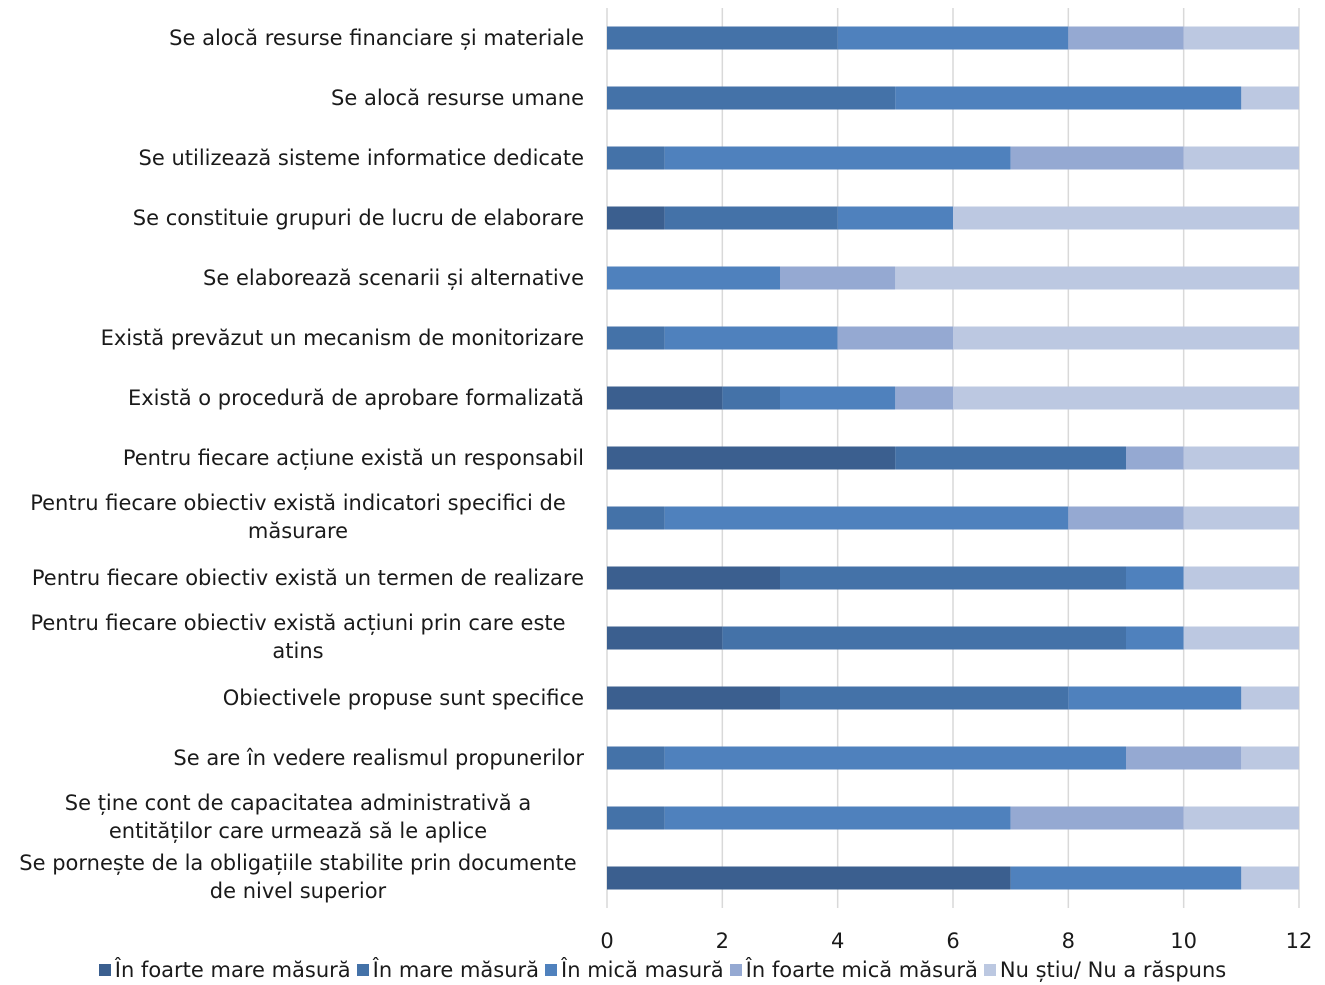 The width and height of the screenshot is (1325, 985). I want to click on category-label: Se are în vedere realismul propunerilor, so click(378, 758).